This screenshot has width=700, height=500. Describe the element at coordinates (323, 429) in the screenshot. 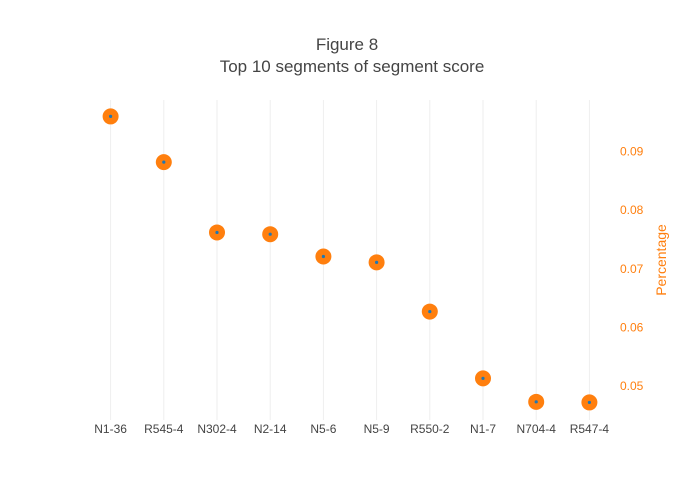

I see `x-tick-label: N5-6` at that location.